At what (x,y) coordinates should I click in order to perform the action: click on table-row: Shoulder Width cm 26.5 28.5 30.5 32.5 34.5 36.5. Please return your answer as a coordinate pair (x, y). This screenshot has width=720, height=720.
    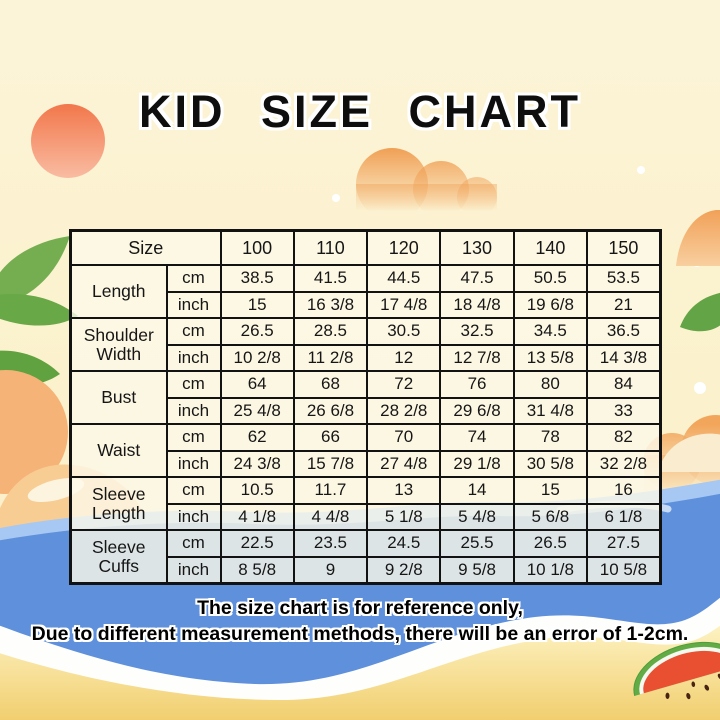
    Looking at the image, I should click on (365, 344).